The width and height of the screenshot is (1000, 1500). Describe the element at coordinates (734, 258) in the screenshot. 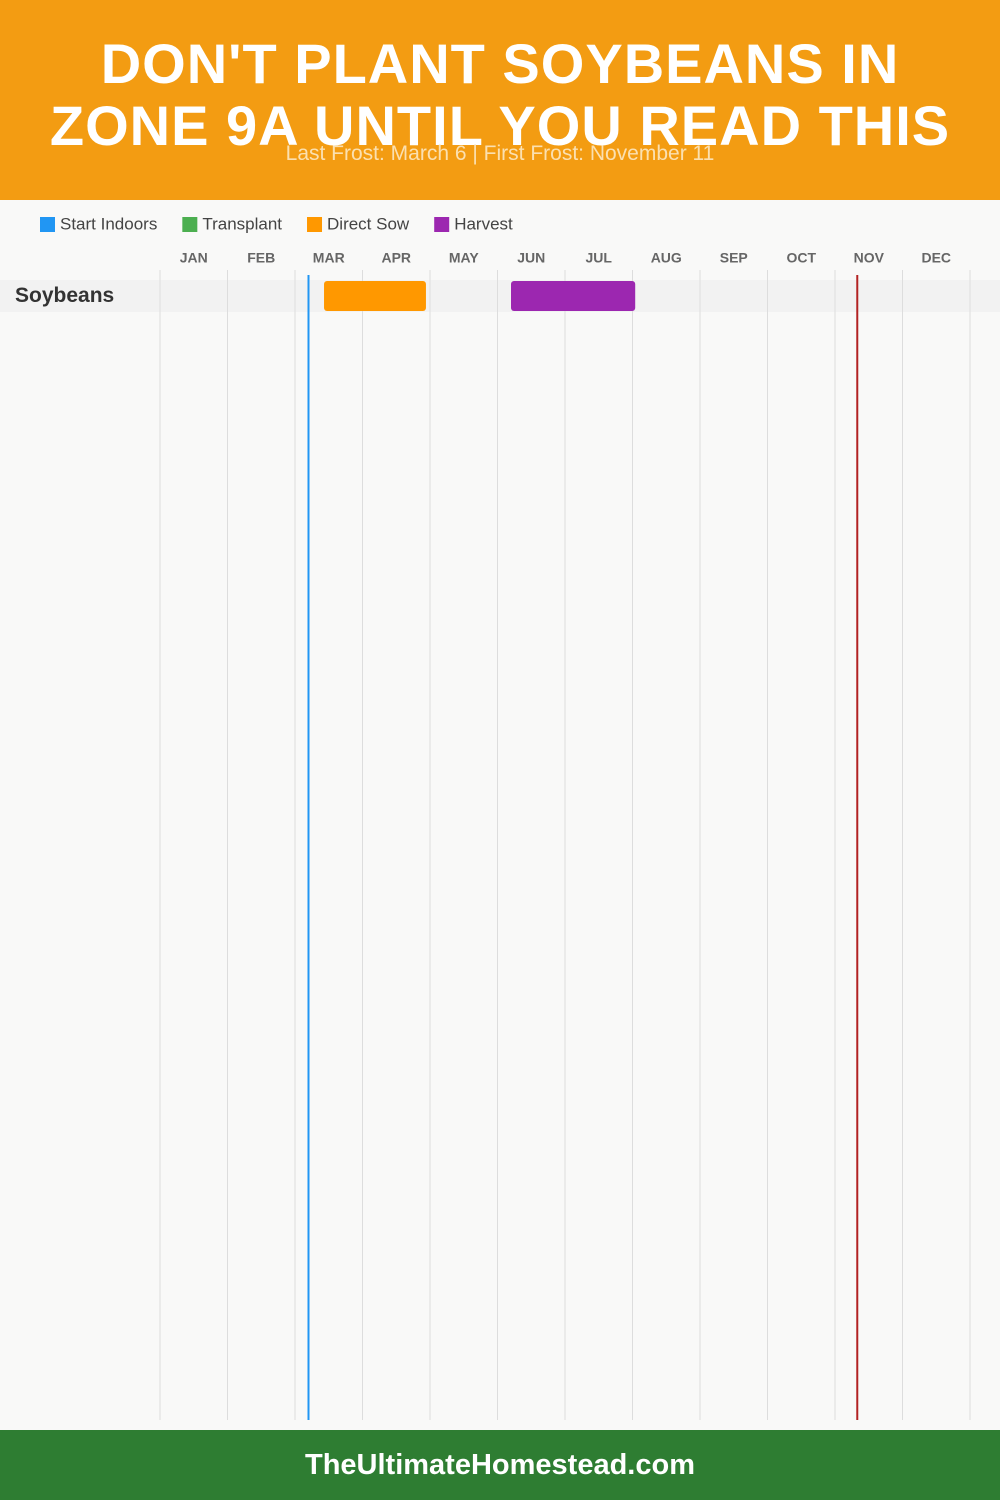

I see `month-label: SEP` at that location.